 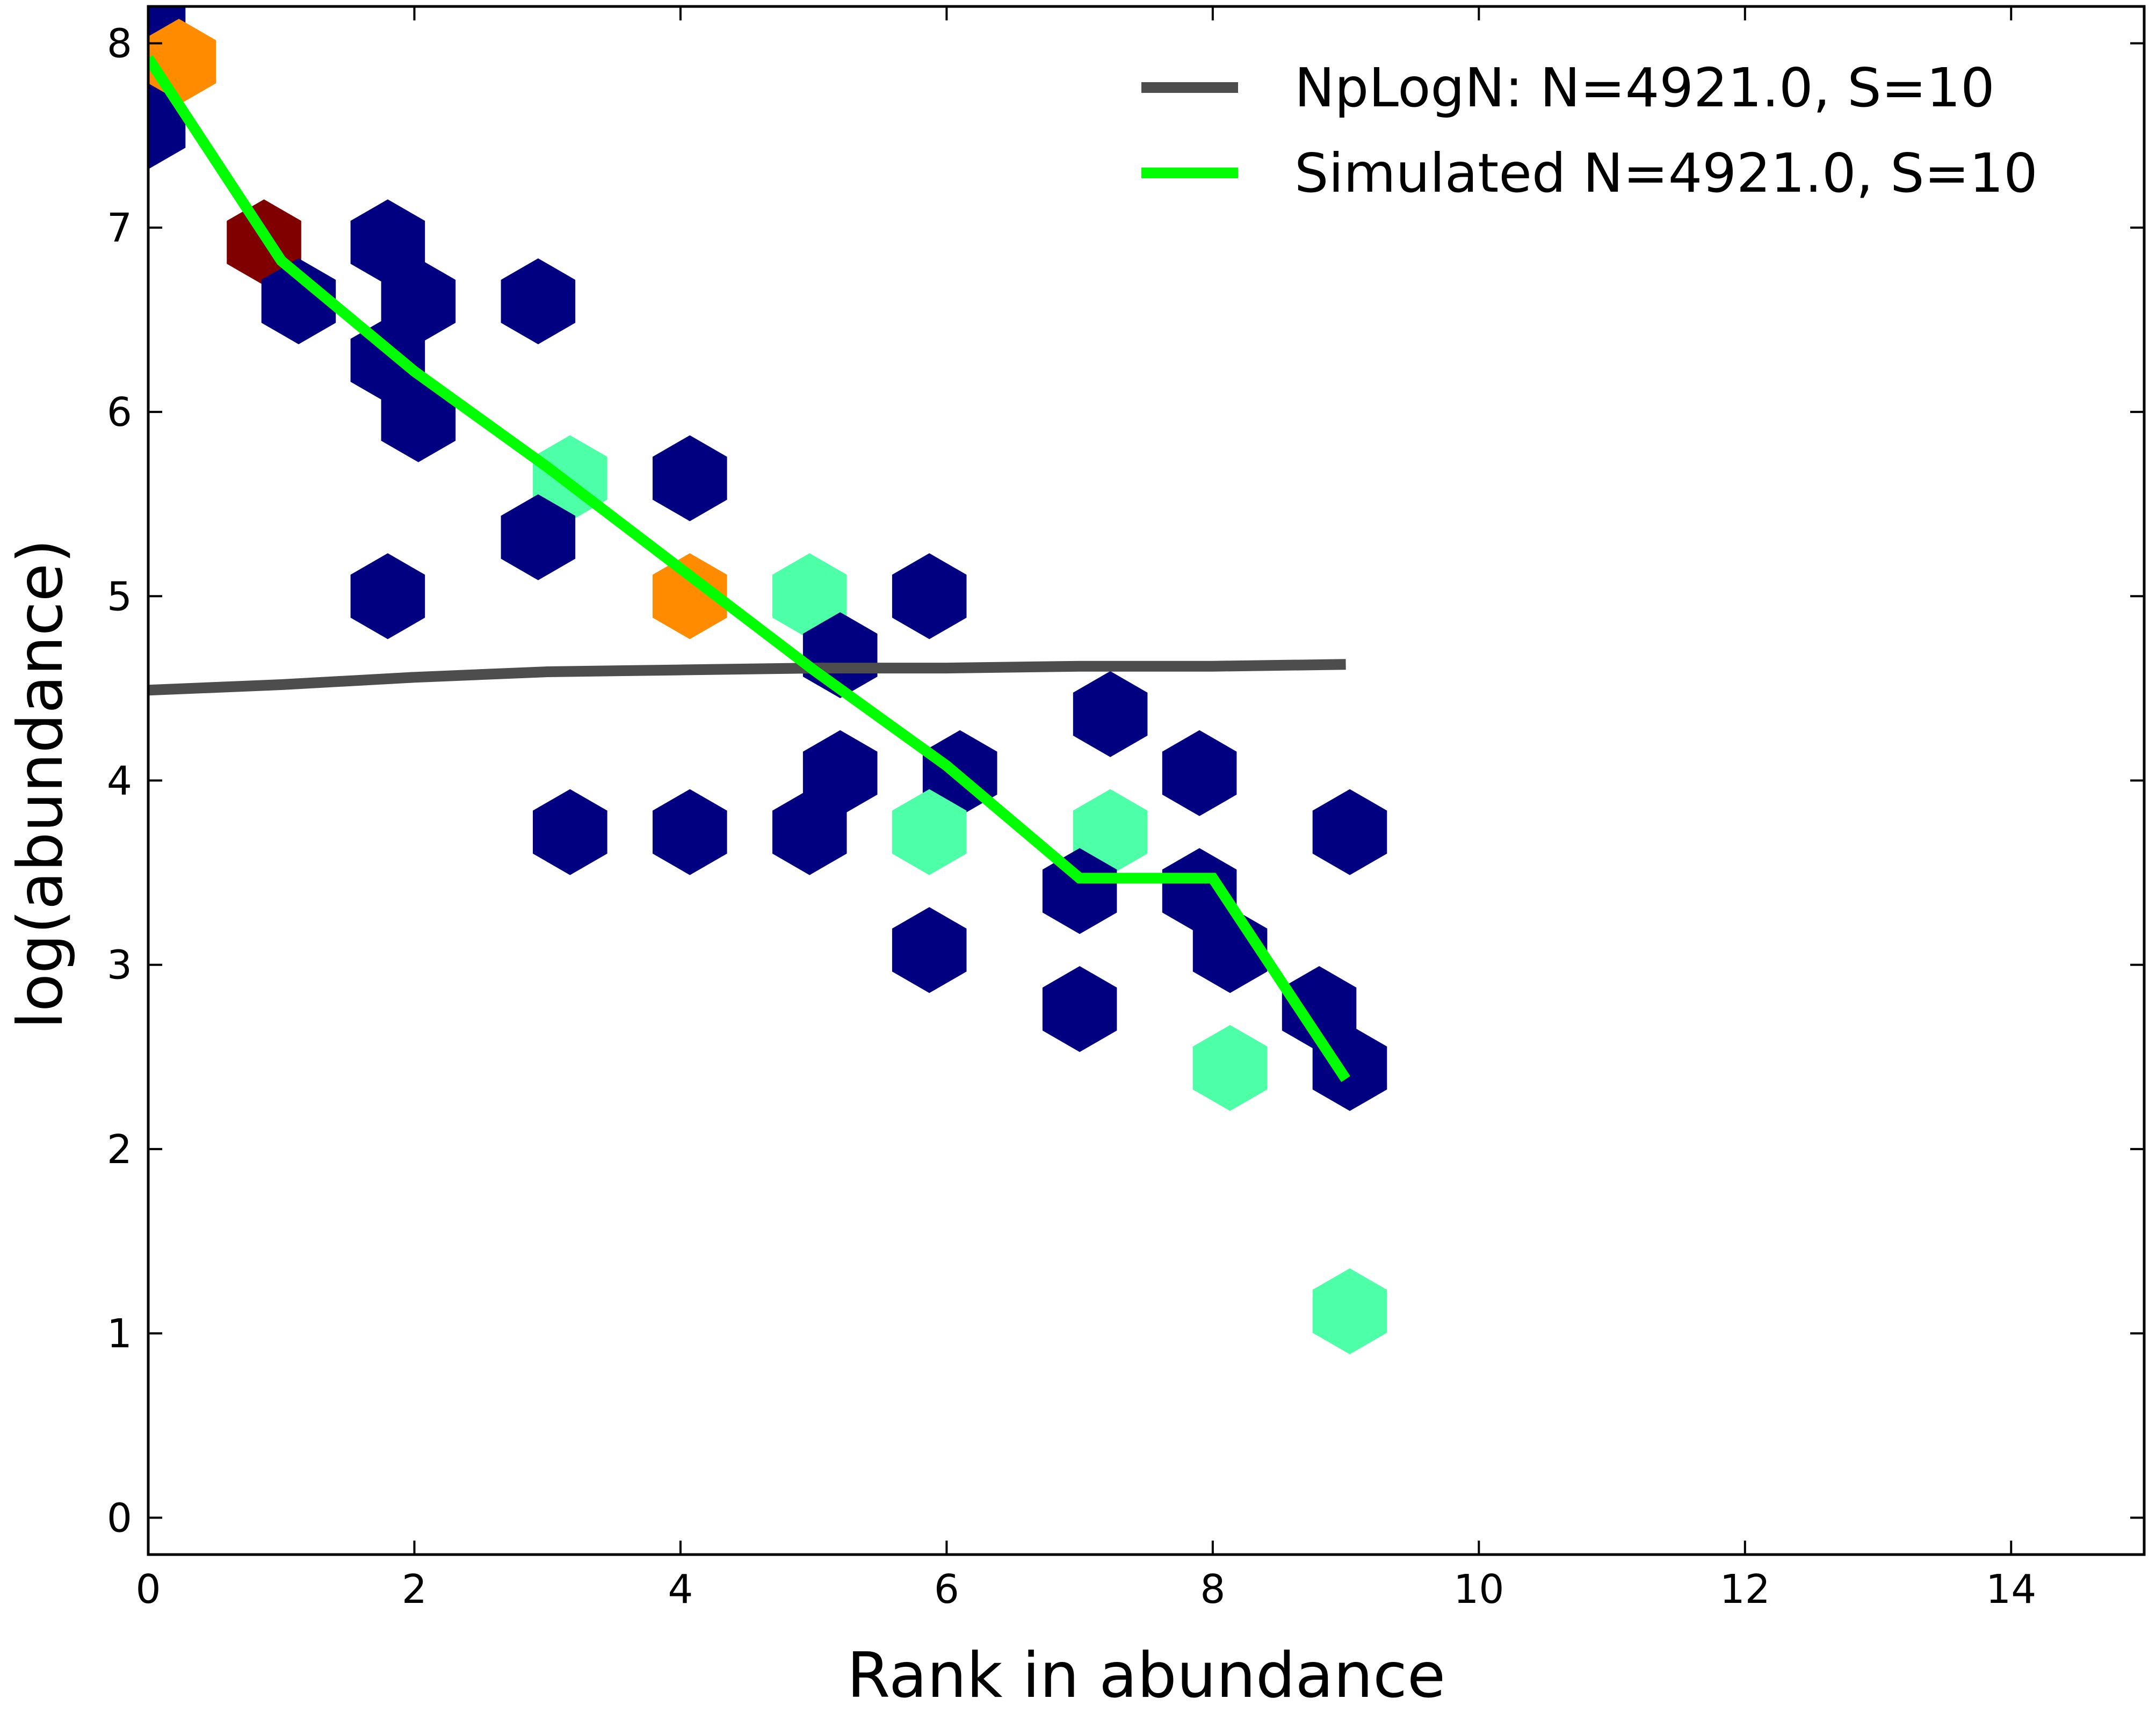 What do you see at coordinates (946, 1589) in the screenshot?
I see `x-tick-label: 6` at bounding box center [946, 1589].